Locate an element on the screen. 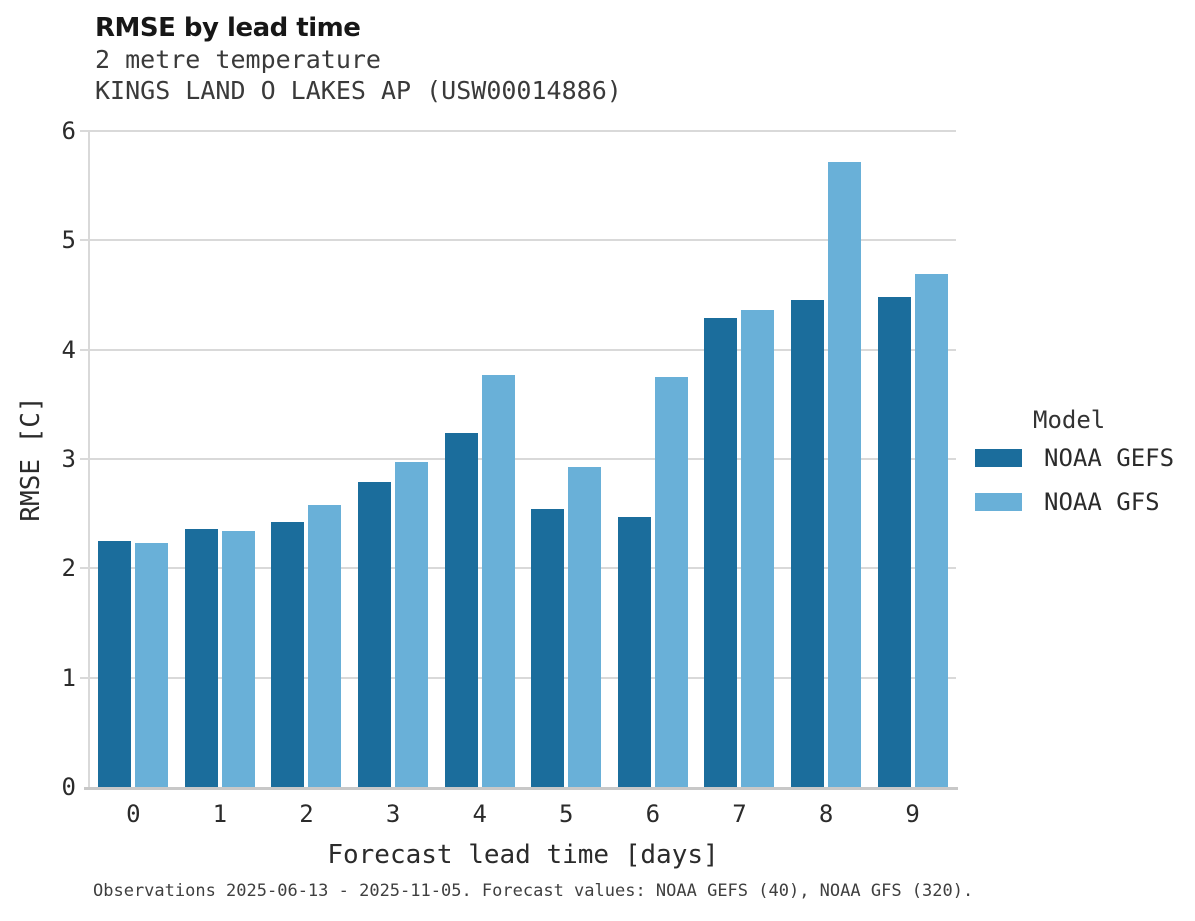  y-tick-label-6: 6 is located at coordinates (68, 131).